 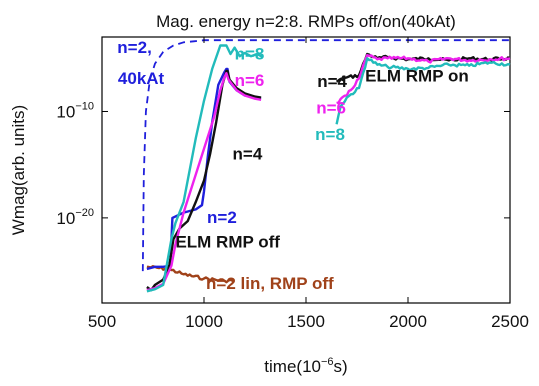 What do you see at coordinates (332, 81) in the screenshot?
I see `annotation-label-8: n=4` at bounding box center [332, 81].